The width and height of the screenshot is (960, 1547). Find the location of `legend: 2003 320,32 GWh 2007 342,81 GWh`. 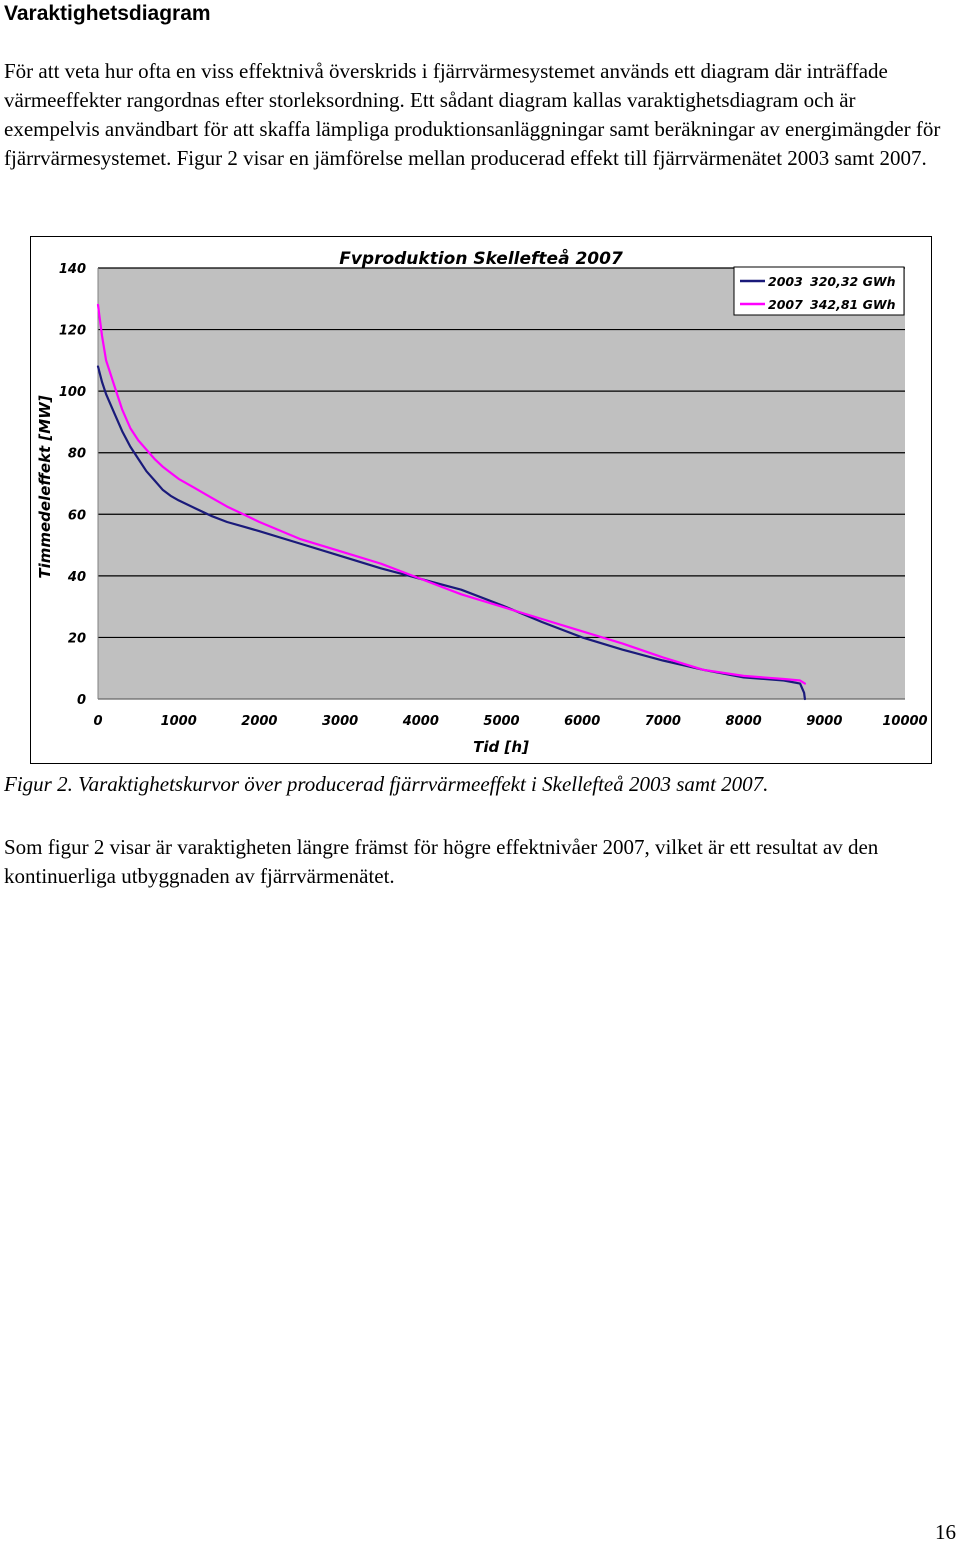

legend: 2003 320,32 GWh 2007 342,81 GWh is located at coordinates (819, 291).